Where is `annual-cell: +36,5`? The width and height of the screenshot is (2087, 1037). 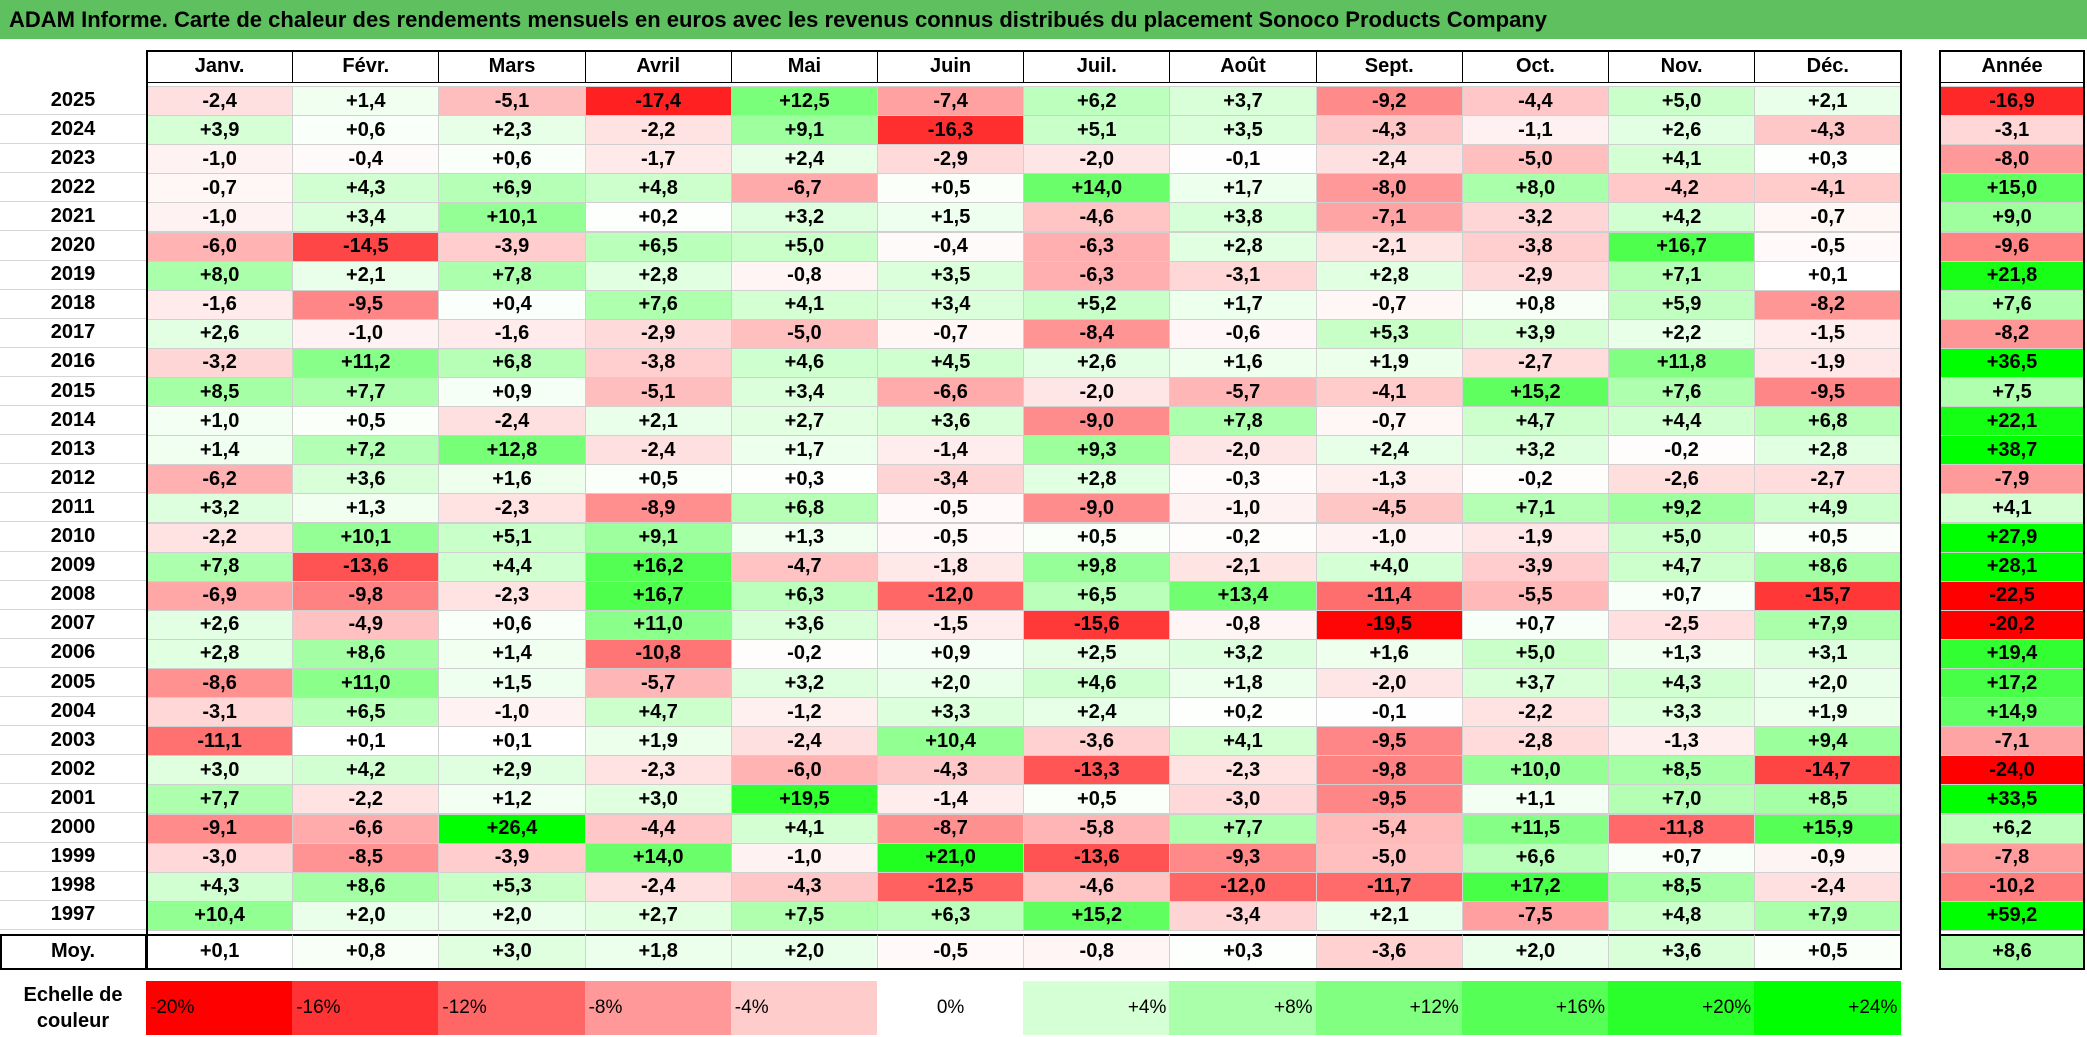
annual-cell: +36,5 is located at coordinates (2012, 362).